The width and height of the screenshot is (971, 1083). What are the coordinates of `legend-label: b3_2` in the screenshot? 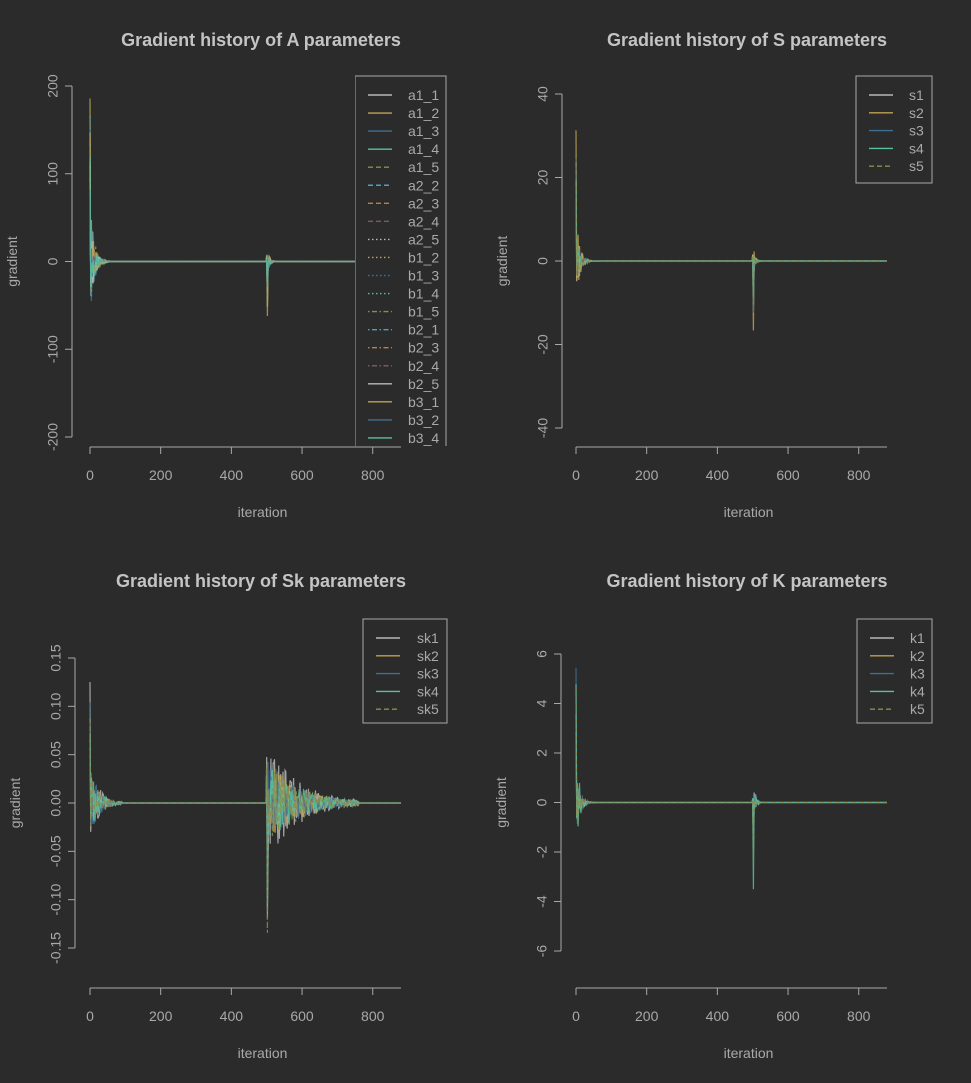 It's located at (423, 420).